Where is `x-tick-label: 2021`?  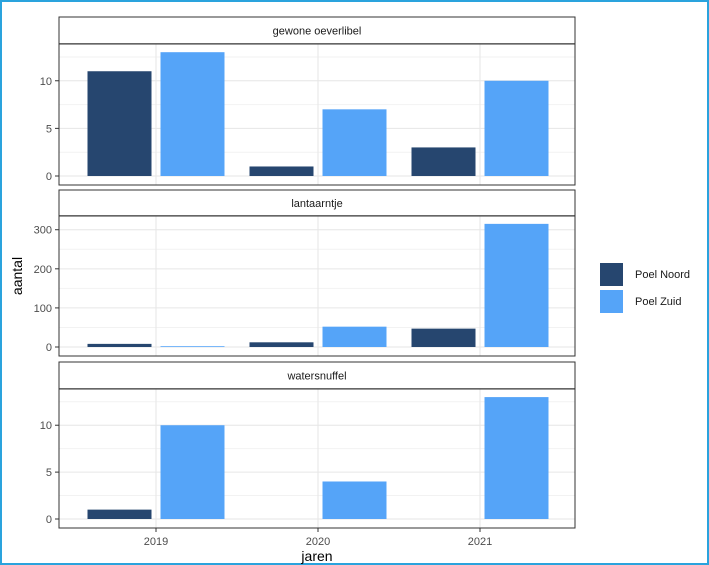
x-tick-label: 2021 is located at coordinates (480, 542).